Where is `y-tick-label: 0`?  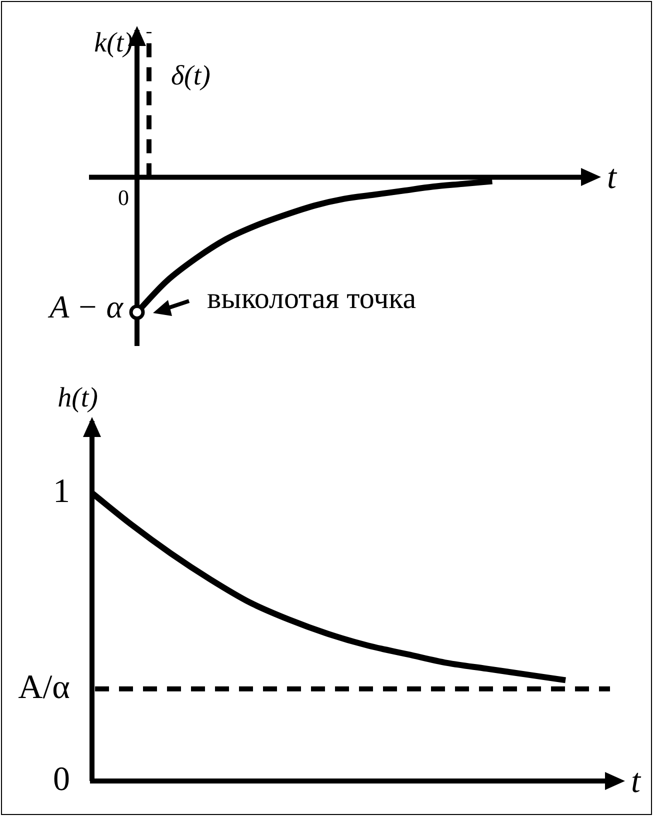
y-tick-label: 0 is located at coordinates (61, 779).